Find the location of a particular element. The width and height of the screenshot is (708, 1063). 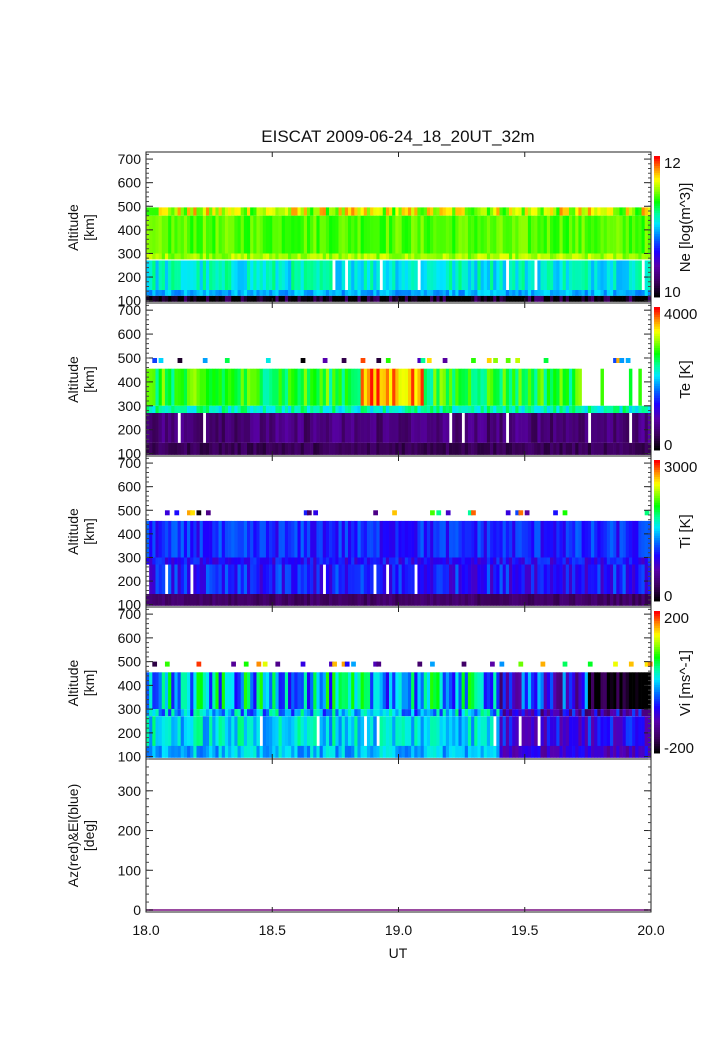

y-tick-label: 400 is located at coordinates (130, 534).